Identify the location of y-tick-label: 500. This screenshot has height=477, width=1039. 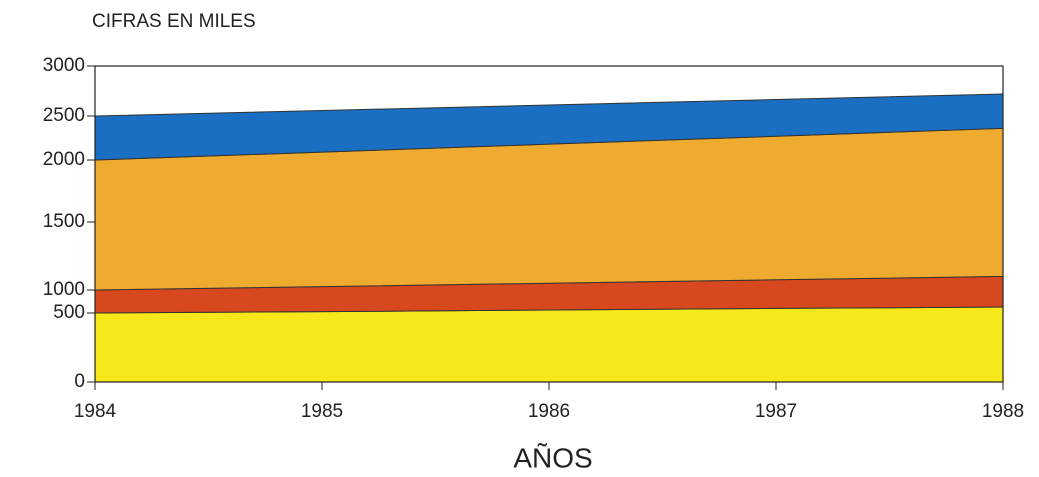
(69, 312).